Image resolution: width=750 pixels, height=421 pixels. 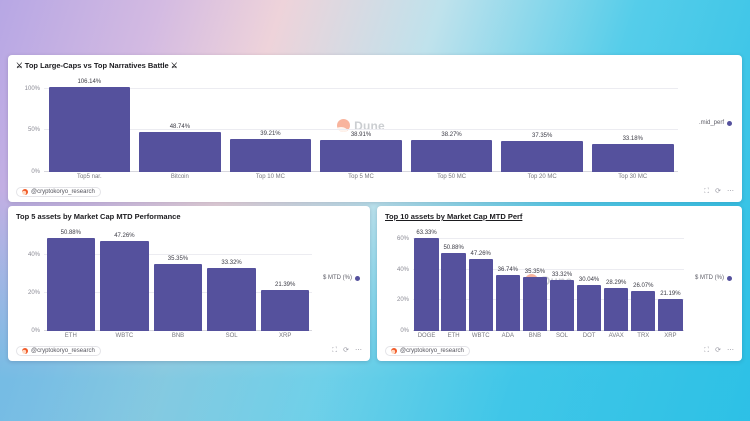 I want to click on bar-column-top-5-mc: 38.91% Top 5 MC, so click(x=361, y=129).